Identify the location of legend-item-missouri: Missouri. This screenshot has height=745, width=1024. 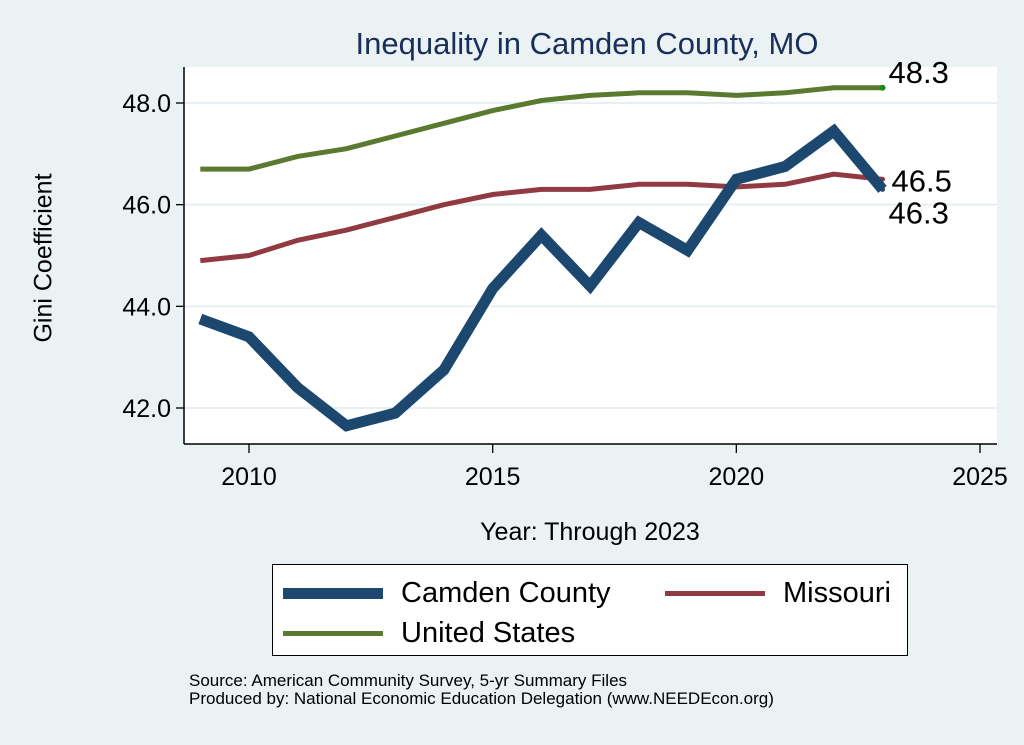
(778, 593).